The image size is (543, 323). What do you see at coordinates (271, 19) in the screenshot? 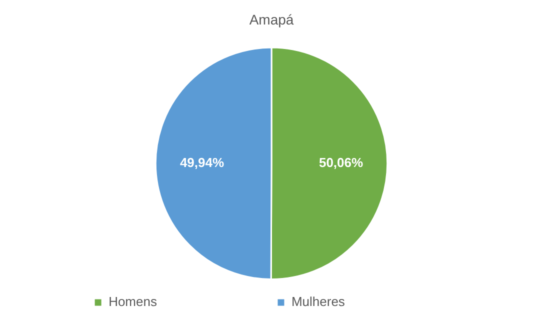
I see `chart-title: Amapá` at bounding box center [271, 19].